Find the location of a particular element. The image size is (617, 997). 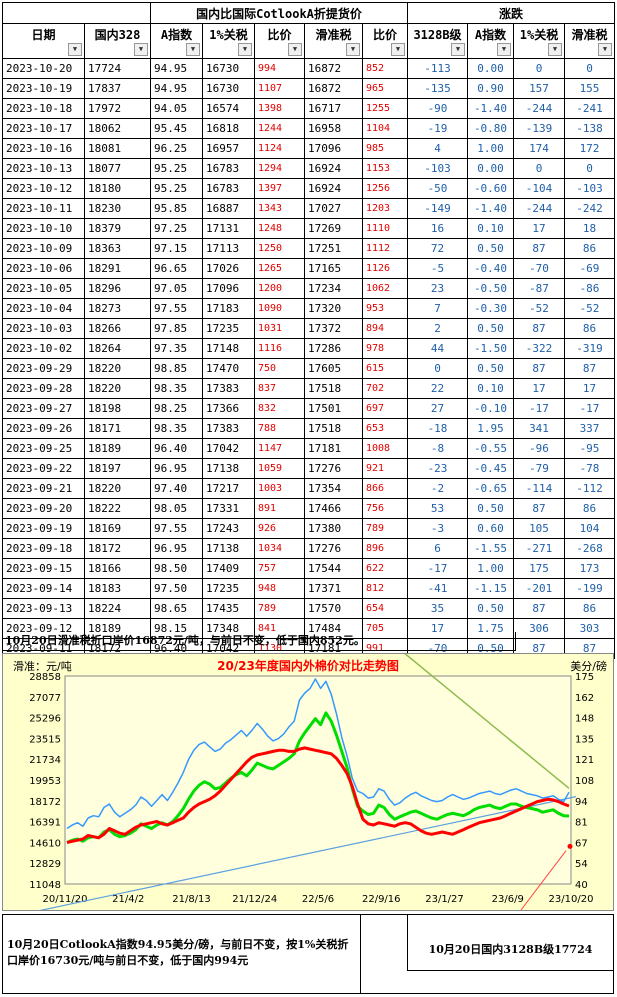

table-cell: 72 is located at coordinates (437, 248).